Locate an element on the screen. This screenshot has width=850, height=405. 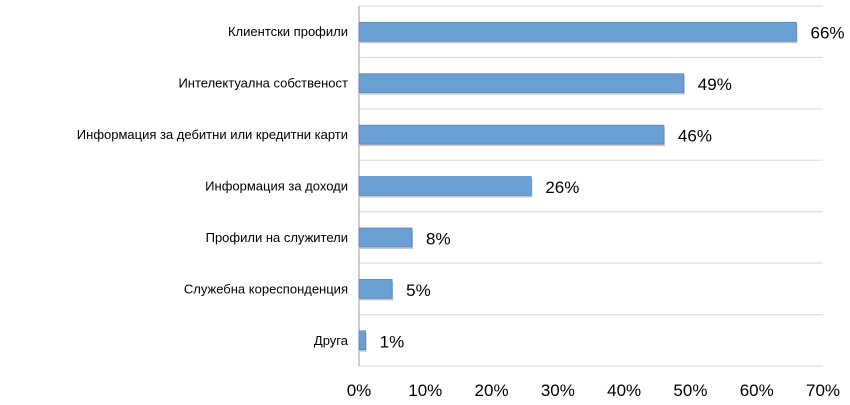
value-label: 5% is located at coordinates (418, 290).